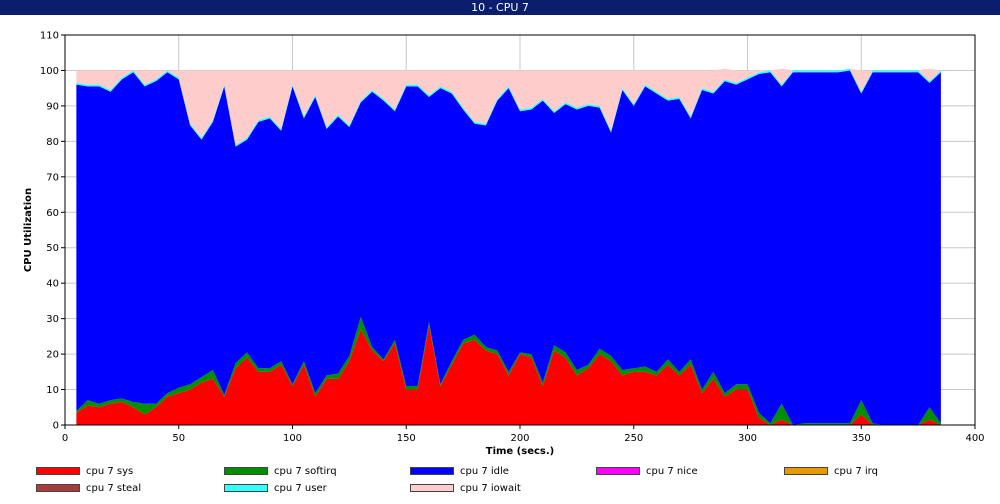 This screenshot has width=1000, height=504. Describe the element at coordinates (856, 471) in the screenshot. I see `legend-label: cpu 7 irq` at that location.